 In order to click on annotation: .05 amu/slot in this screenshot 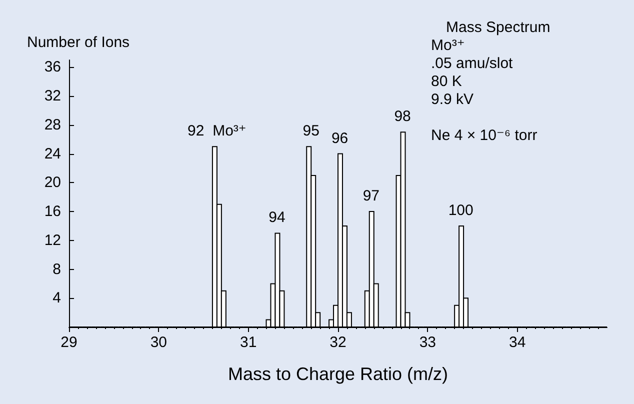, I will do `click(472, 63)`.